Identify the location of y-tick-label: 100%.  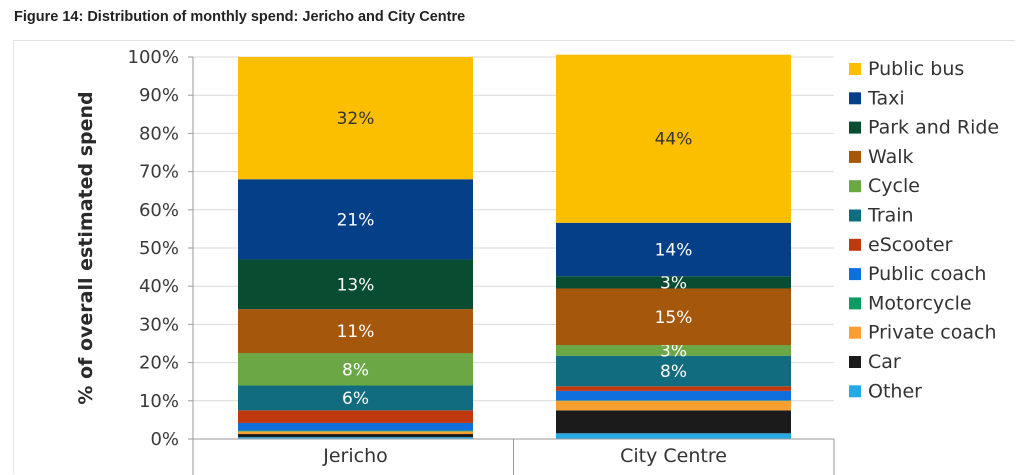
(153, 57).